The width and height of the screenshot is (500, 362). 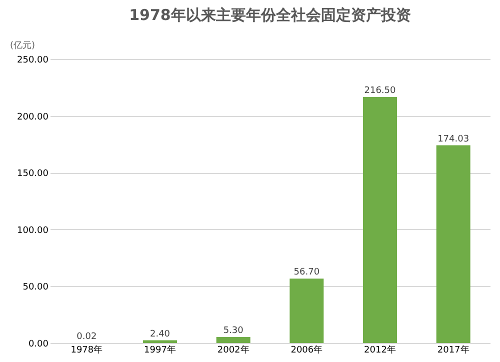 What do you see at coordinates (86, 350) in the screenshot?
I see `x-tick-label: 1978年` at bounding box center [86, 350].